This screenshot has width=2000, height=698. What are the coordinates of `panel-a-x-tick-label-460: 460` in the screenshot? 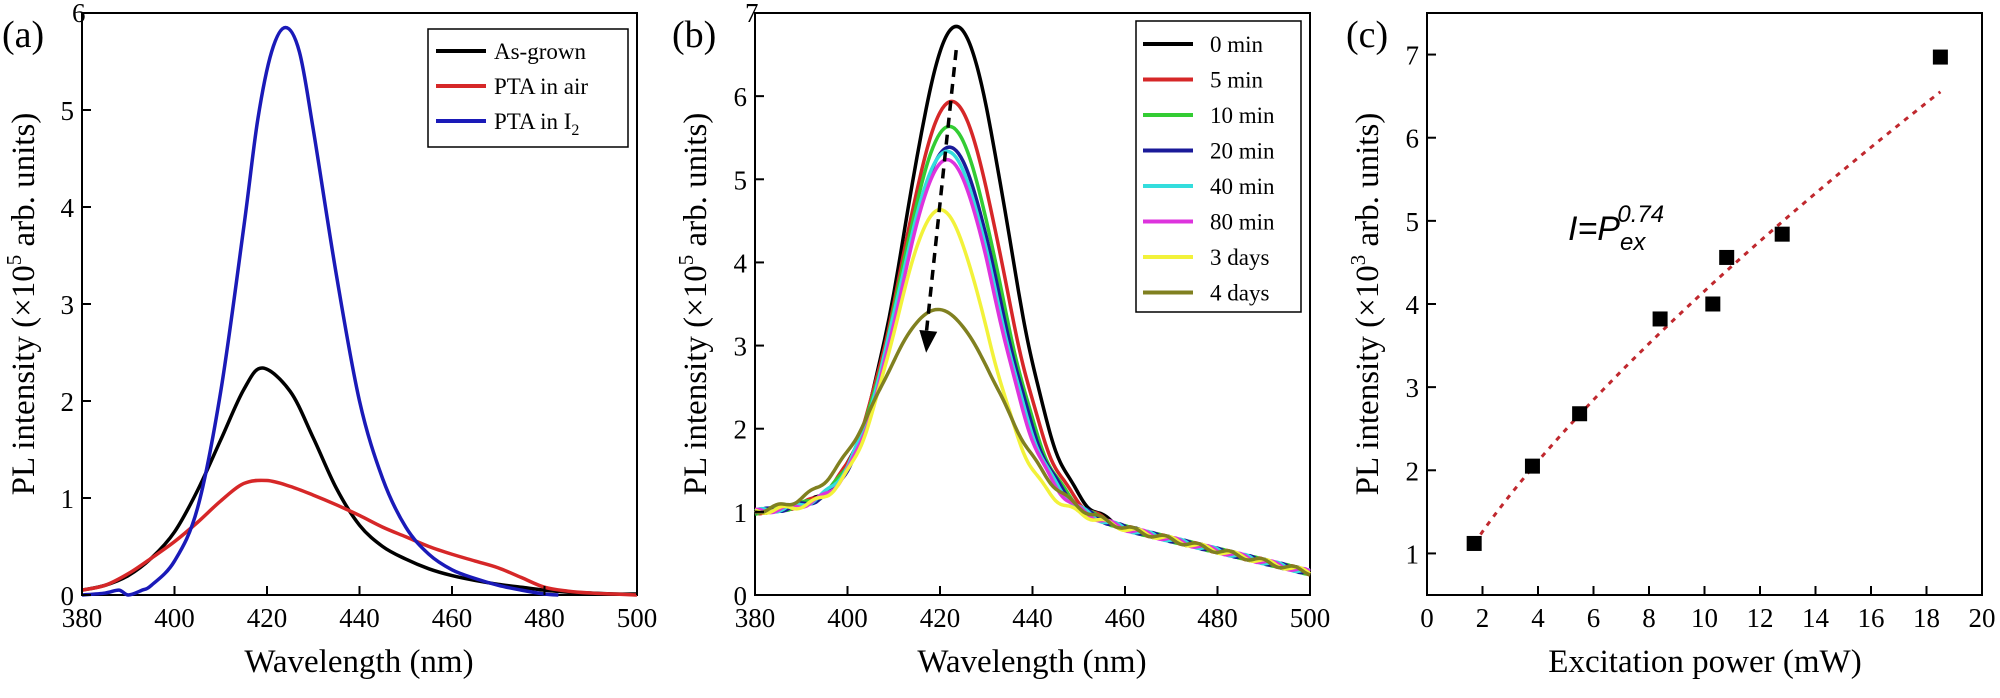 It's located at (452, 618).